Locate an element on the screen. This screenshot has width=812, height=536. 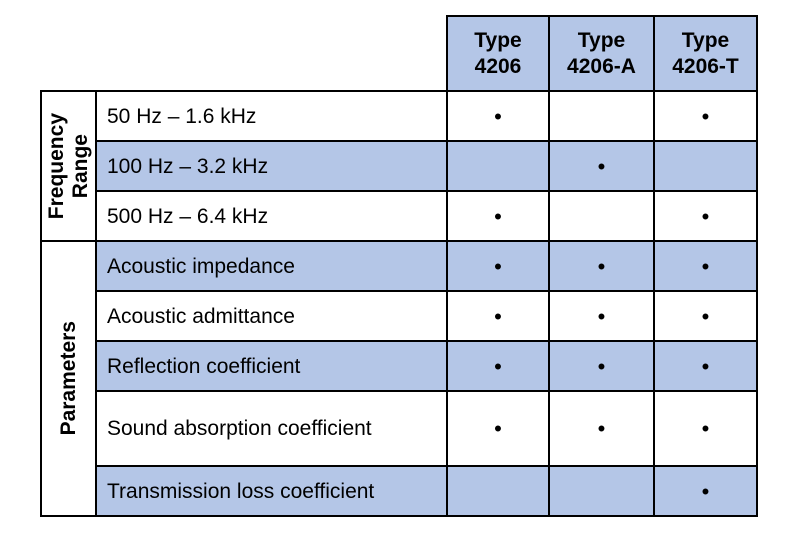
column-header: Type 4206 is located at coordinates (498, 53).